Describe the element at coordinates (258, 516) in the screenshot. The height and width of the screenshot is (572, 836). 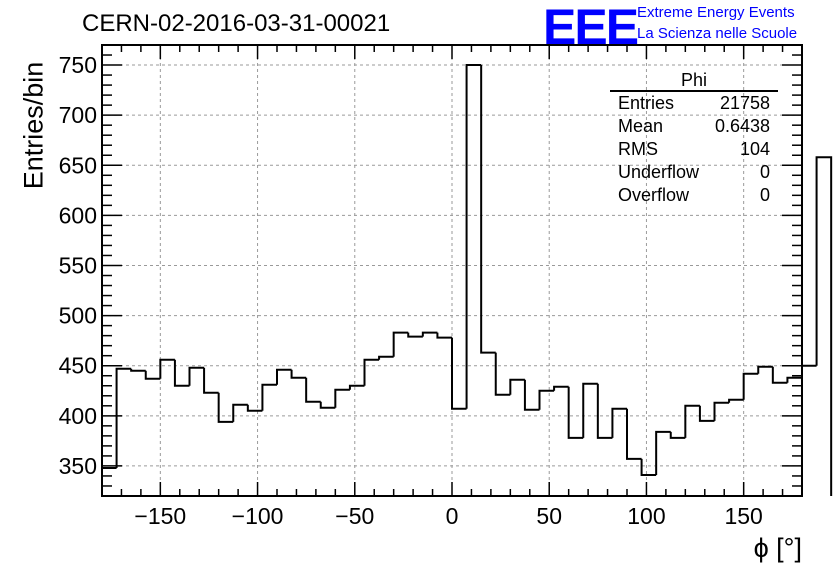
I see `x-tick-label: −100` at that location.